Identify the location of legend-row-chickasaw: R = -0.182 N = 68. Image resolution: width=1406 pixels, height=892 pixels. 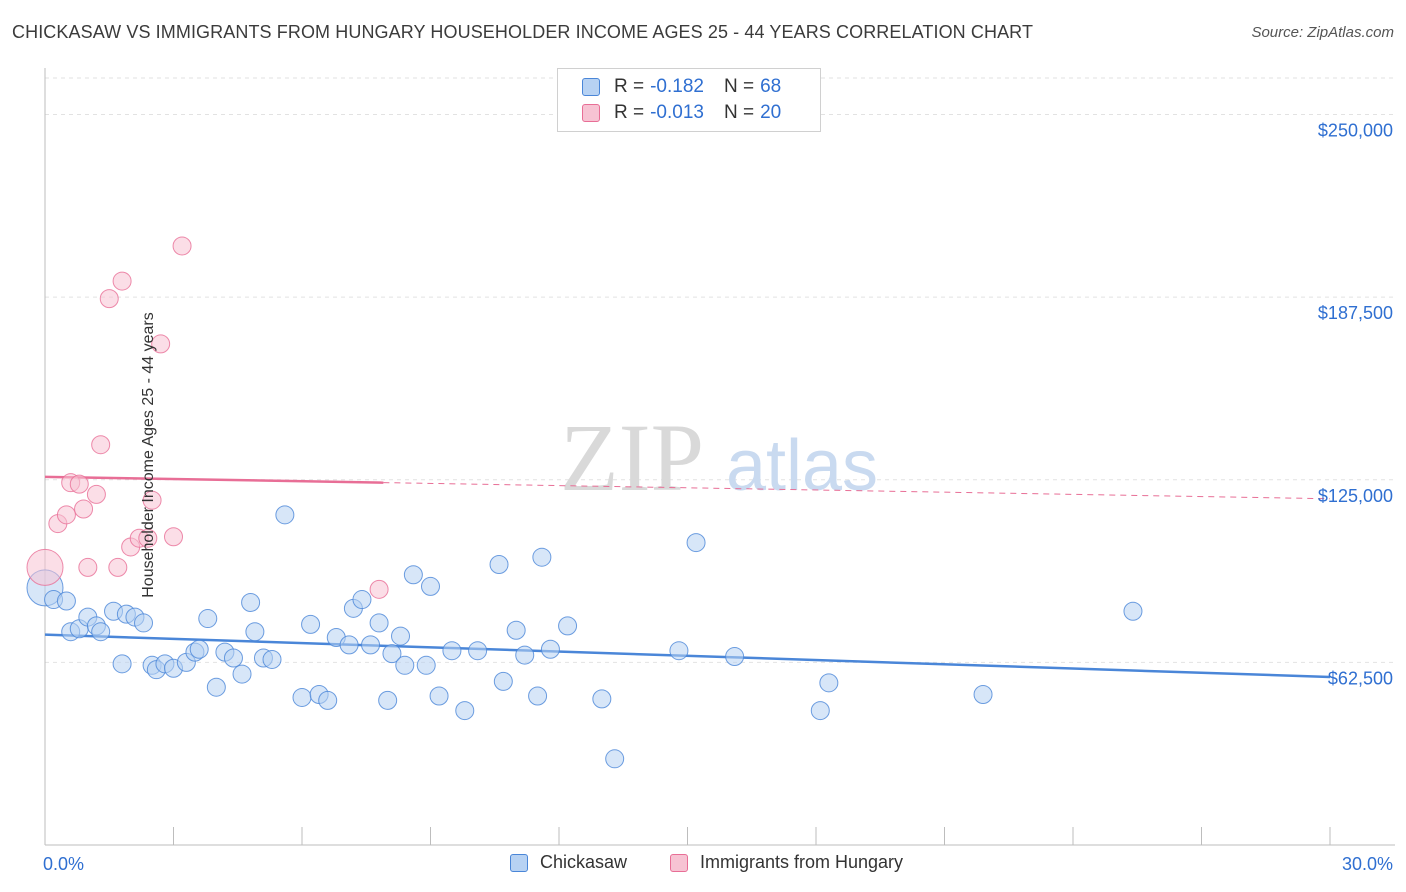
(681, 87).